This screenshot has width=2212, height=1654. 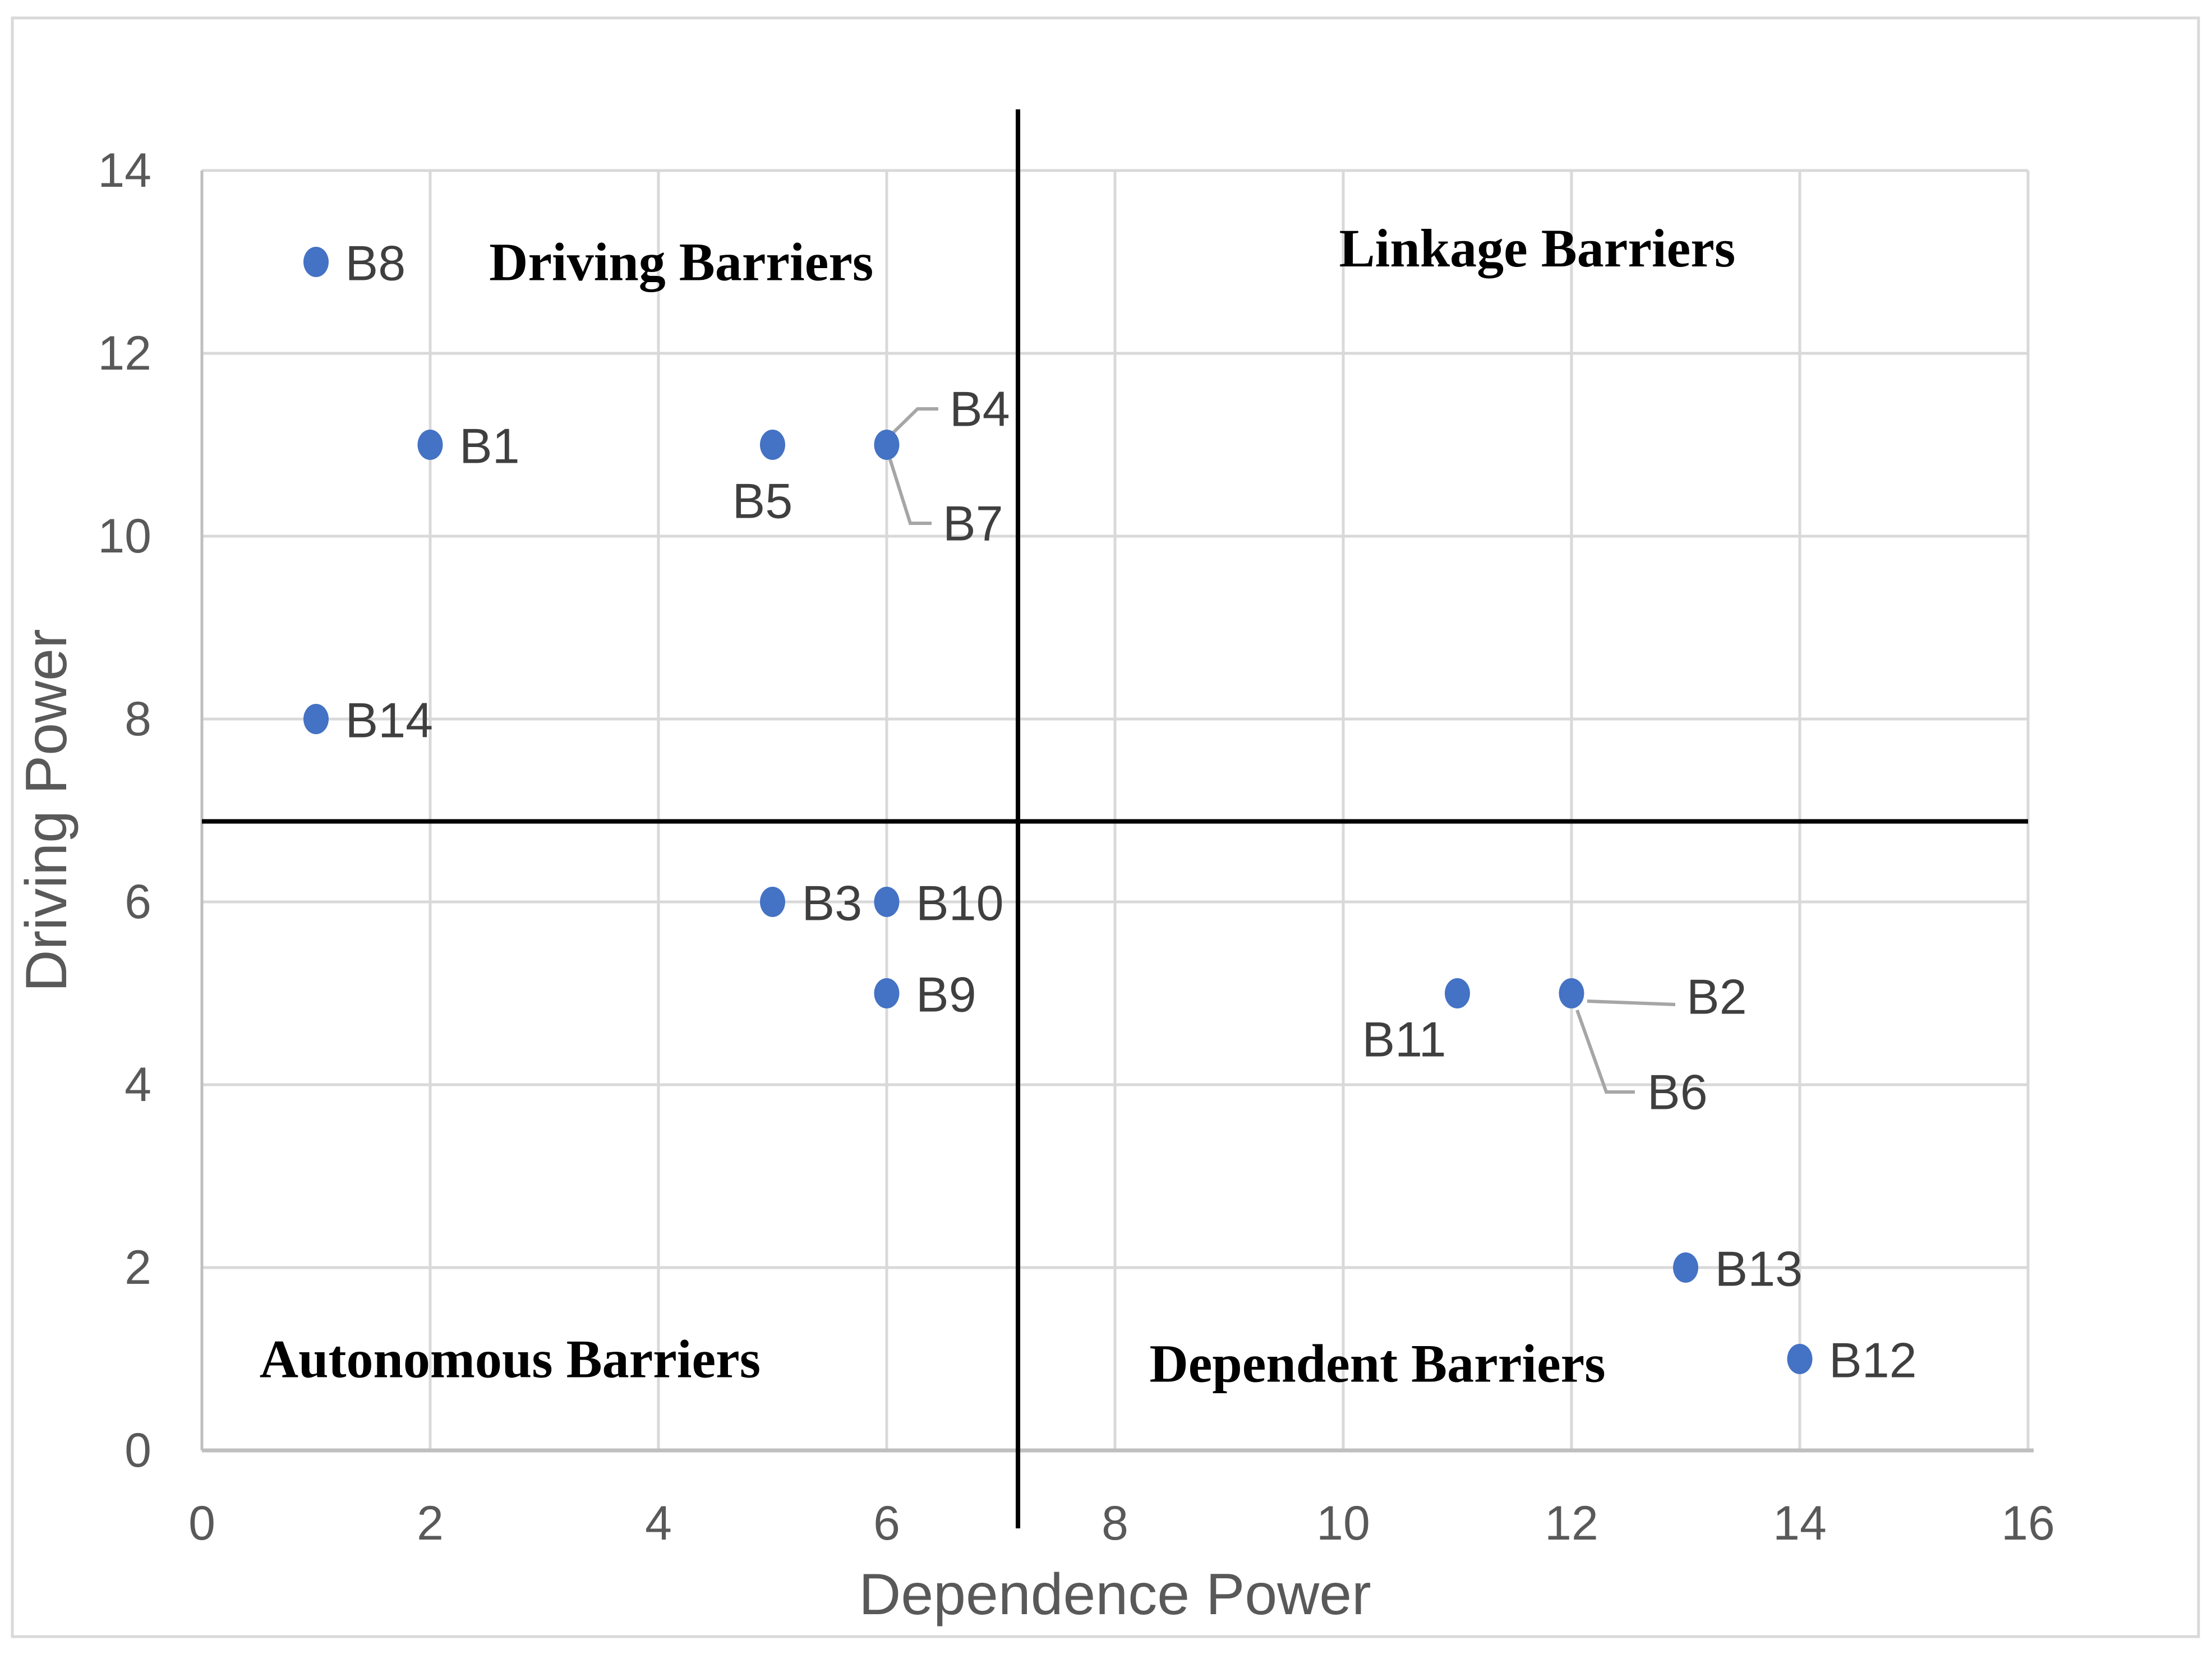 I want to click on leader-line-B6, so click(x=1605, y=1051).